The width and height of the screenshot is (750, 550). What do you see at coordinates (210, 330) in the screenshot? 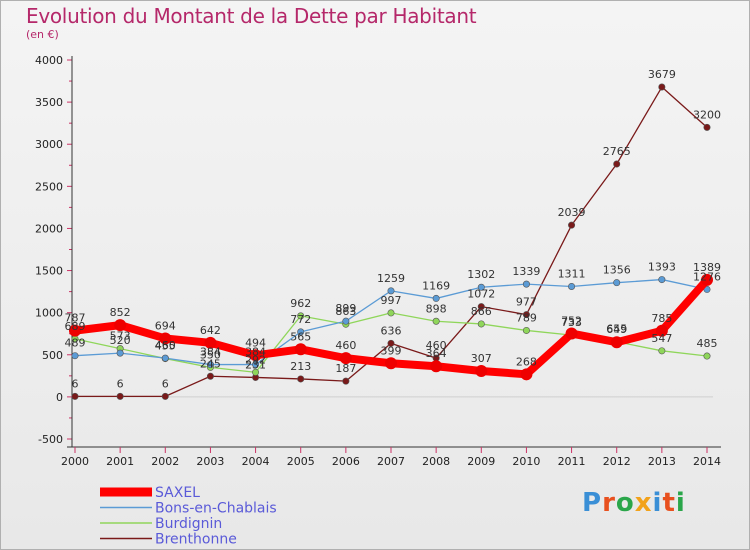
I see `data-label: 642` at bounding box center [210, 330].